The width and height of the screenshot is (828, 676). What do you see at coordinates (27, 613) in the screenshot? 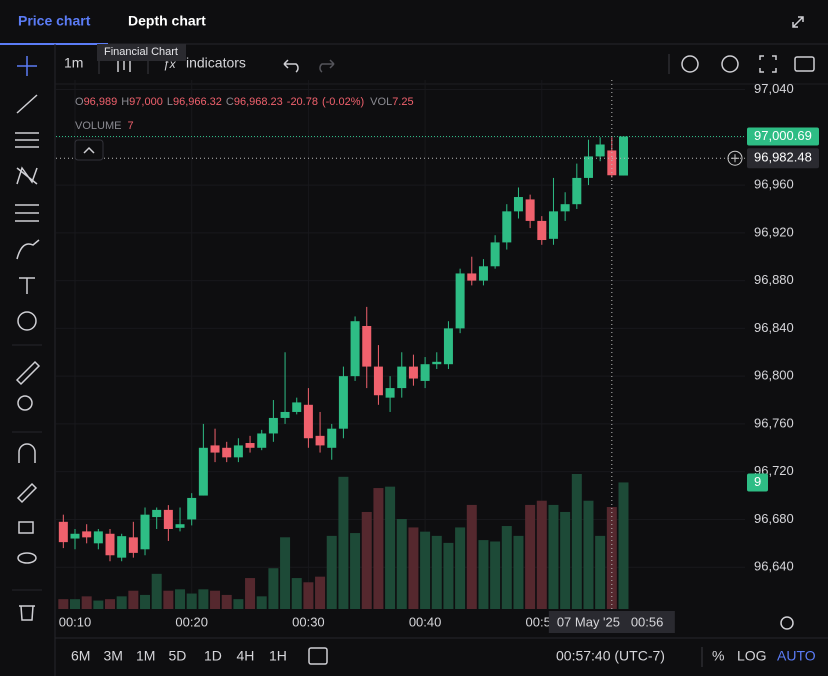
I see `trash-tool` at bounding box center [27, 613].